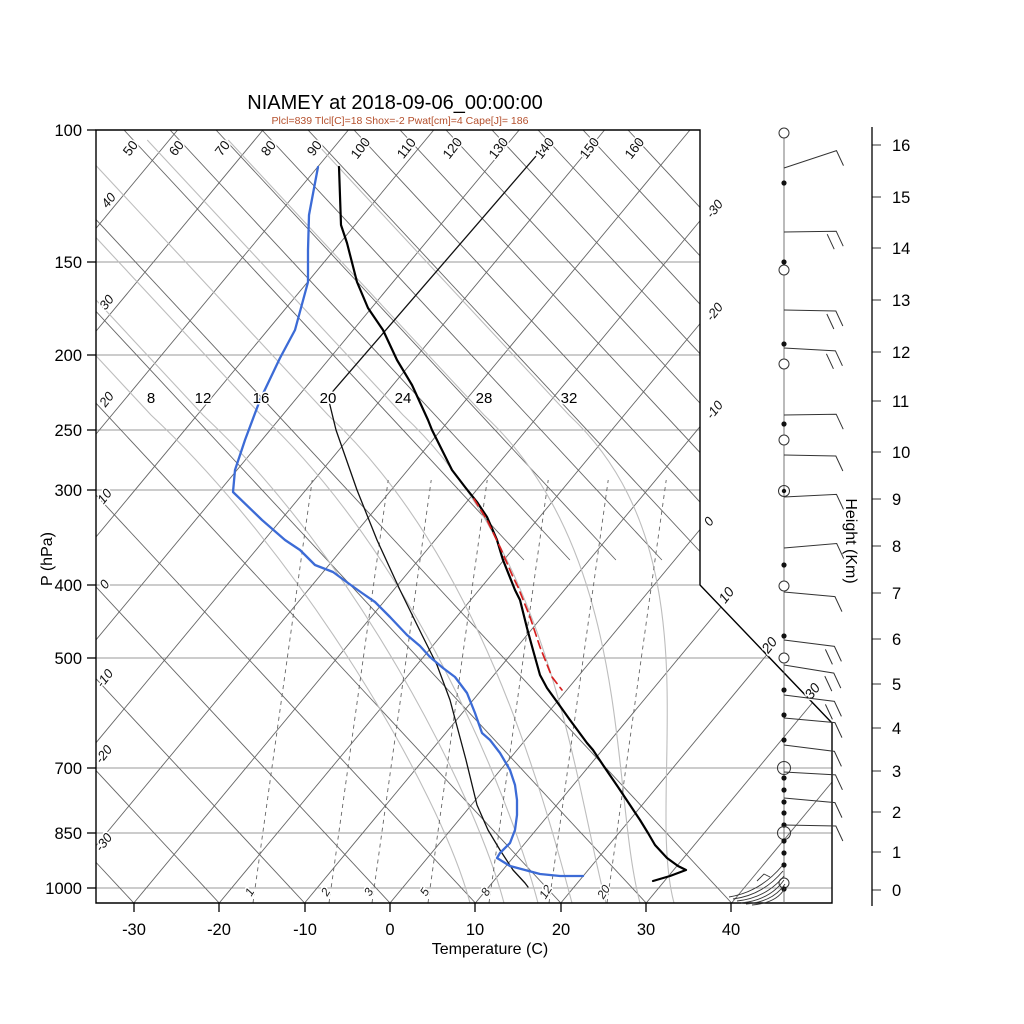 The height and width of the screenshot is (1024, 1024). What do you see at coordinates (896, 772) in the screenshot?
I see `height-tick-label: 3` at bounding box center [896, 772].